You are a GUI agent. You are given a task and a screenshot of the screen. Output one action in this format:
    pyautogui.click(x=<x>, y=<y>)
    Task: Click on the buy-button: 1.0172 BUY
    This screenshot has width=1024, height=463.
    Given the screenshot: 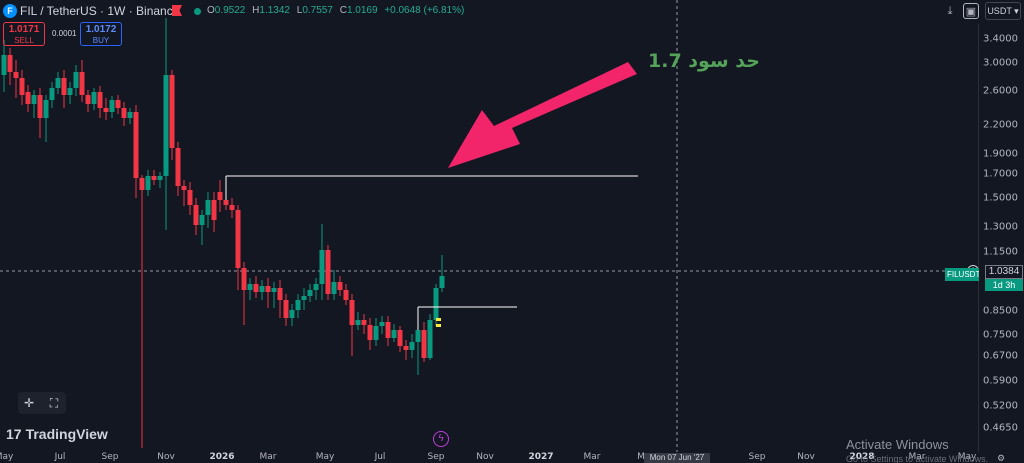 What is the action you would take?
    pyautogui.click(x=101, y=34)
    